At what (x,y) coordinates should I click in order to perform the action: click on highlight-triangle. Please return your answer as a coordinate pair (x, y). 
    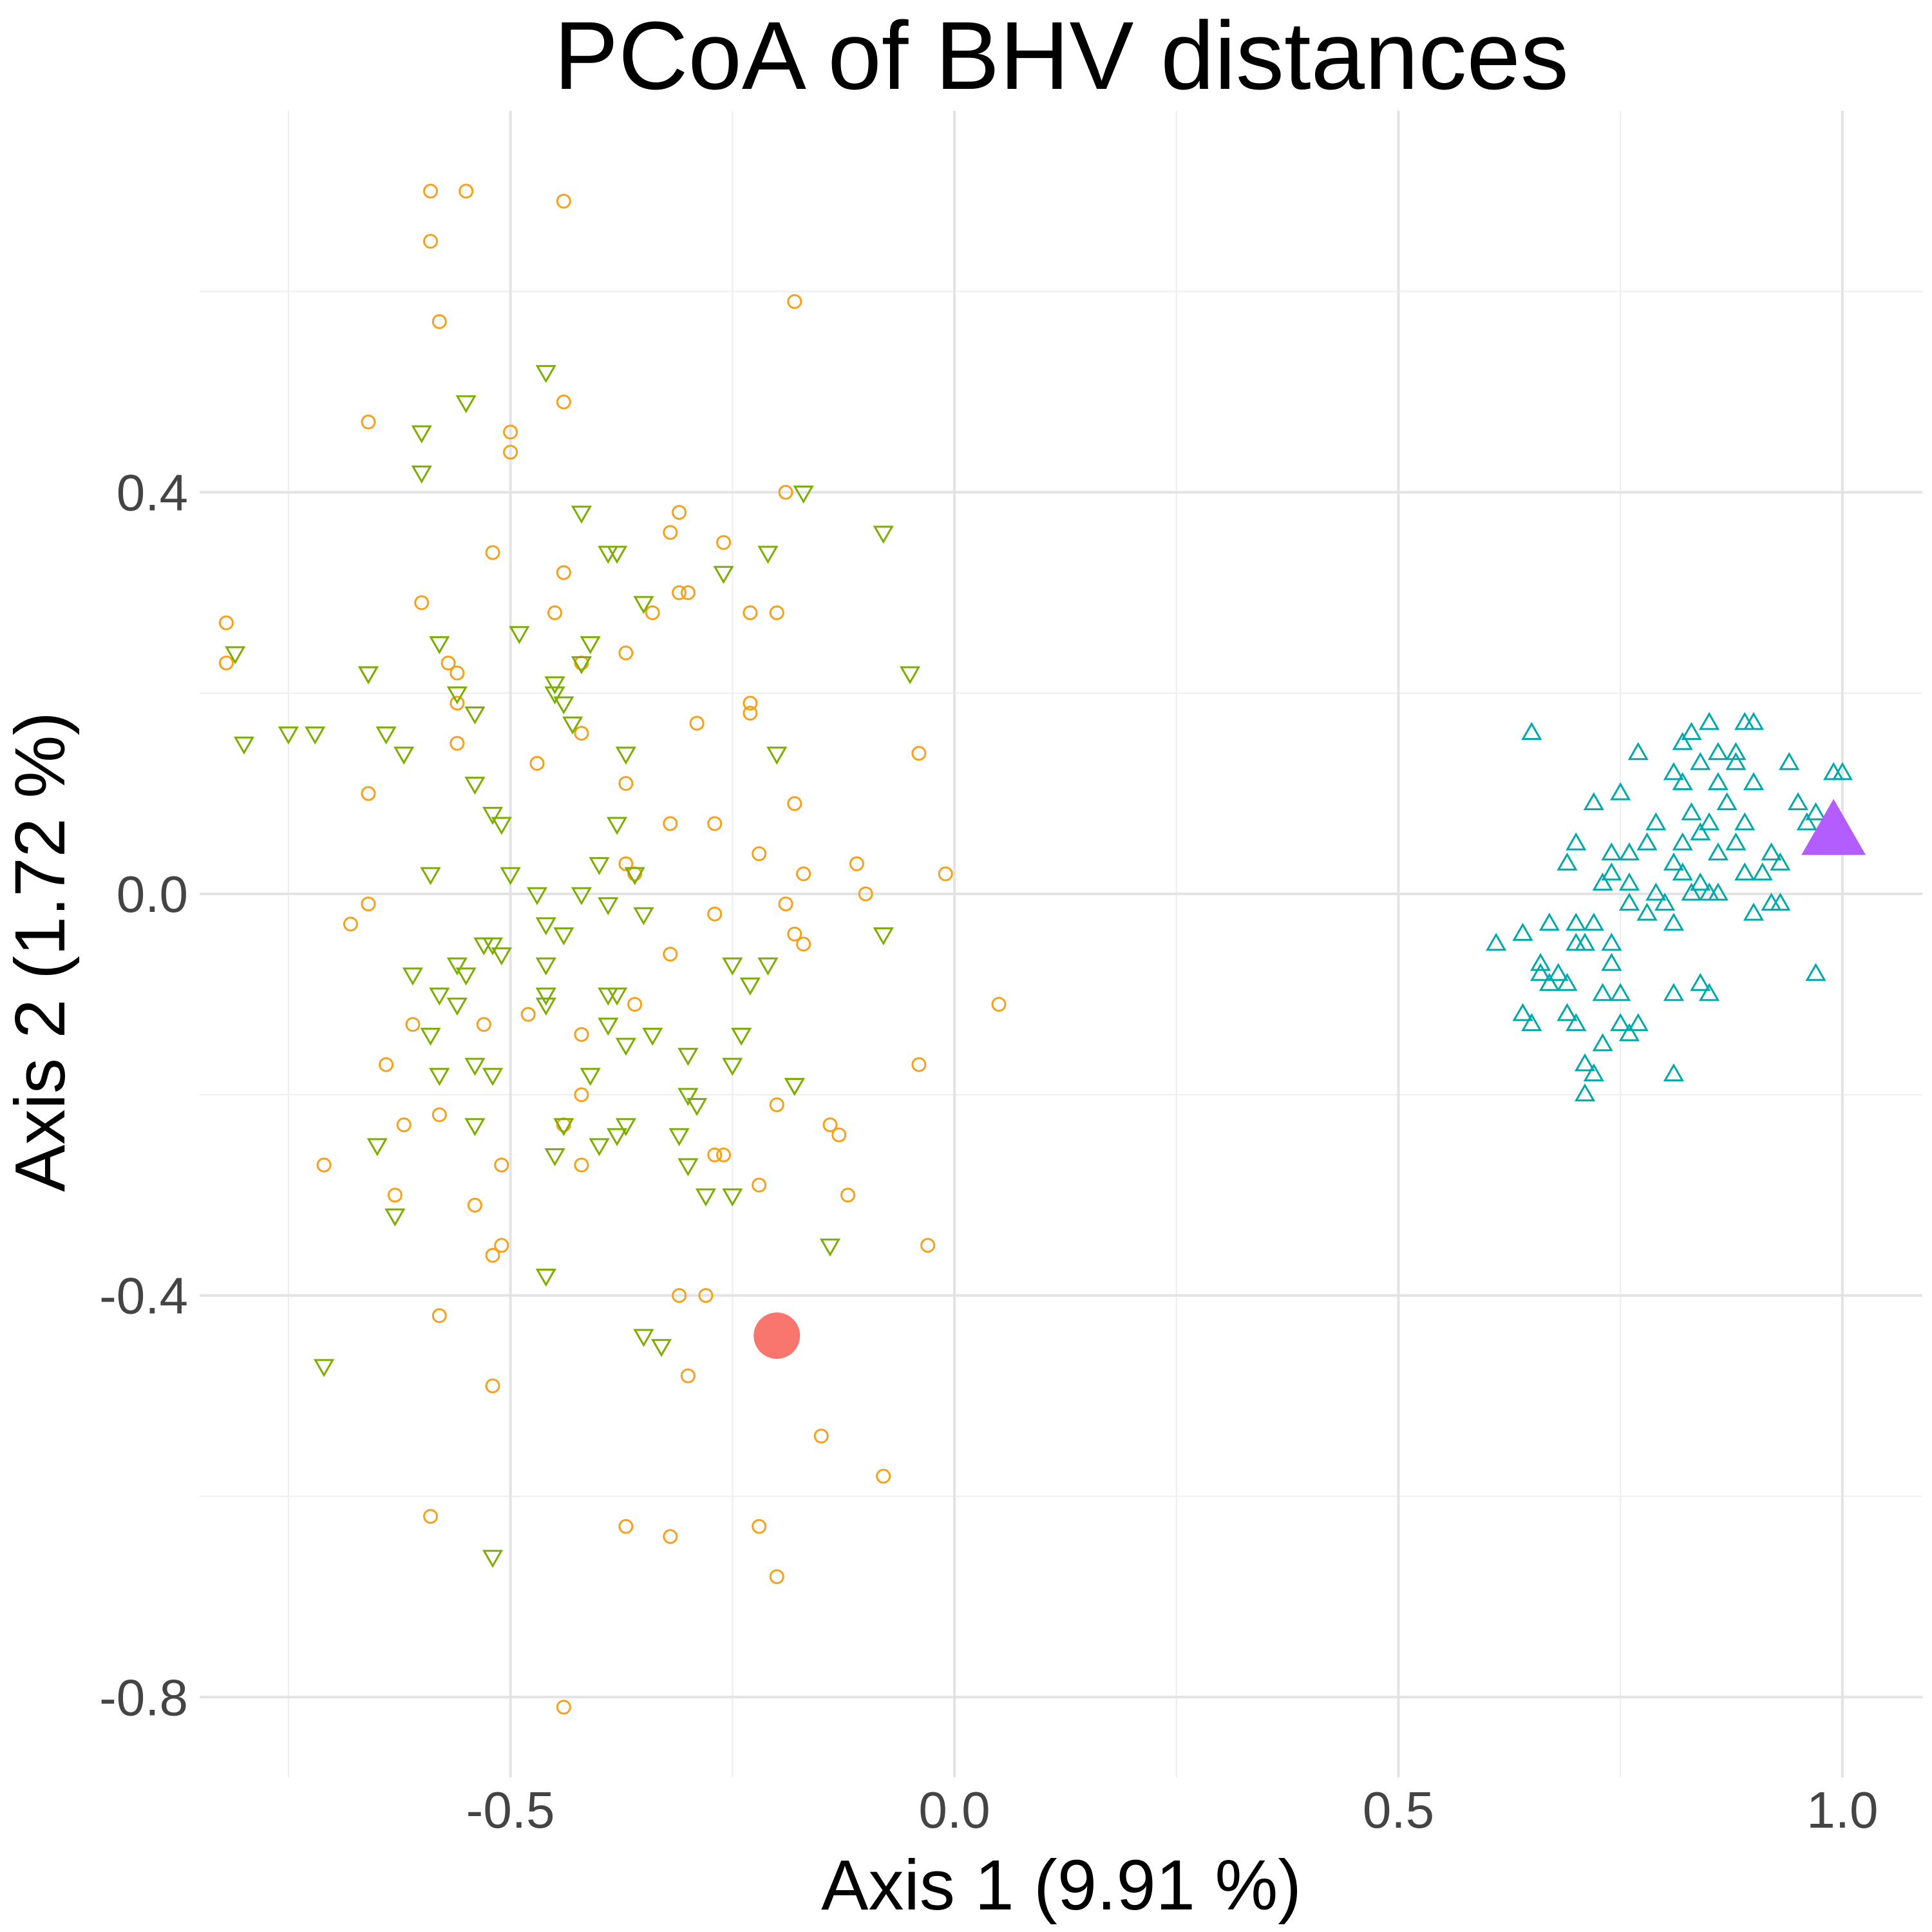
    Looking at the image, I should click on (1834, 827).